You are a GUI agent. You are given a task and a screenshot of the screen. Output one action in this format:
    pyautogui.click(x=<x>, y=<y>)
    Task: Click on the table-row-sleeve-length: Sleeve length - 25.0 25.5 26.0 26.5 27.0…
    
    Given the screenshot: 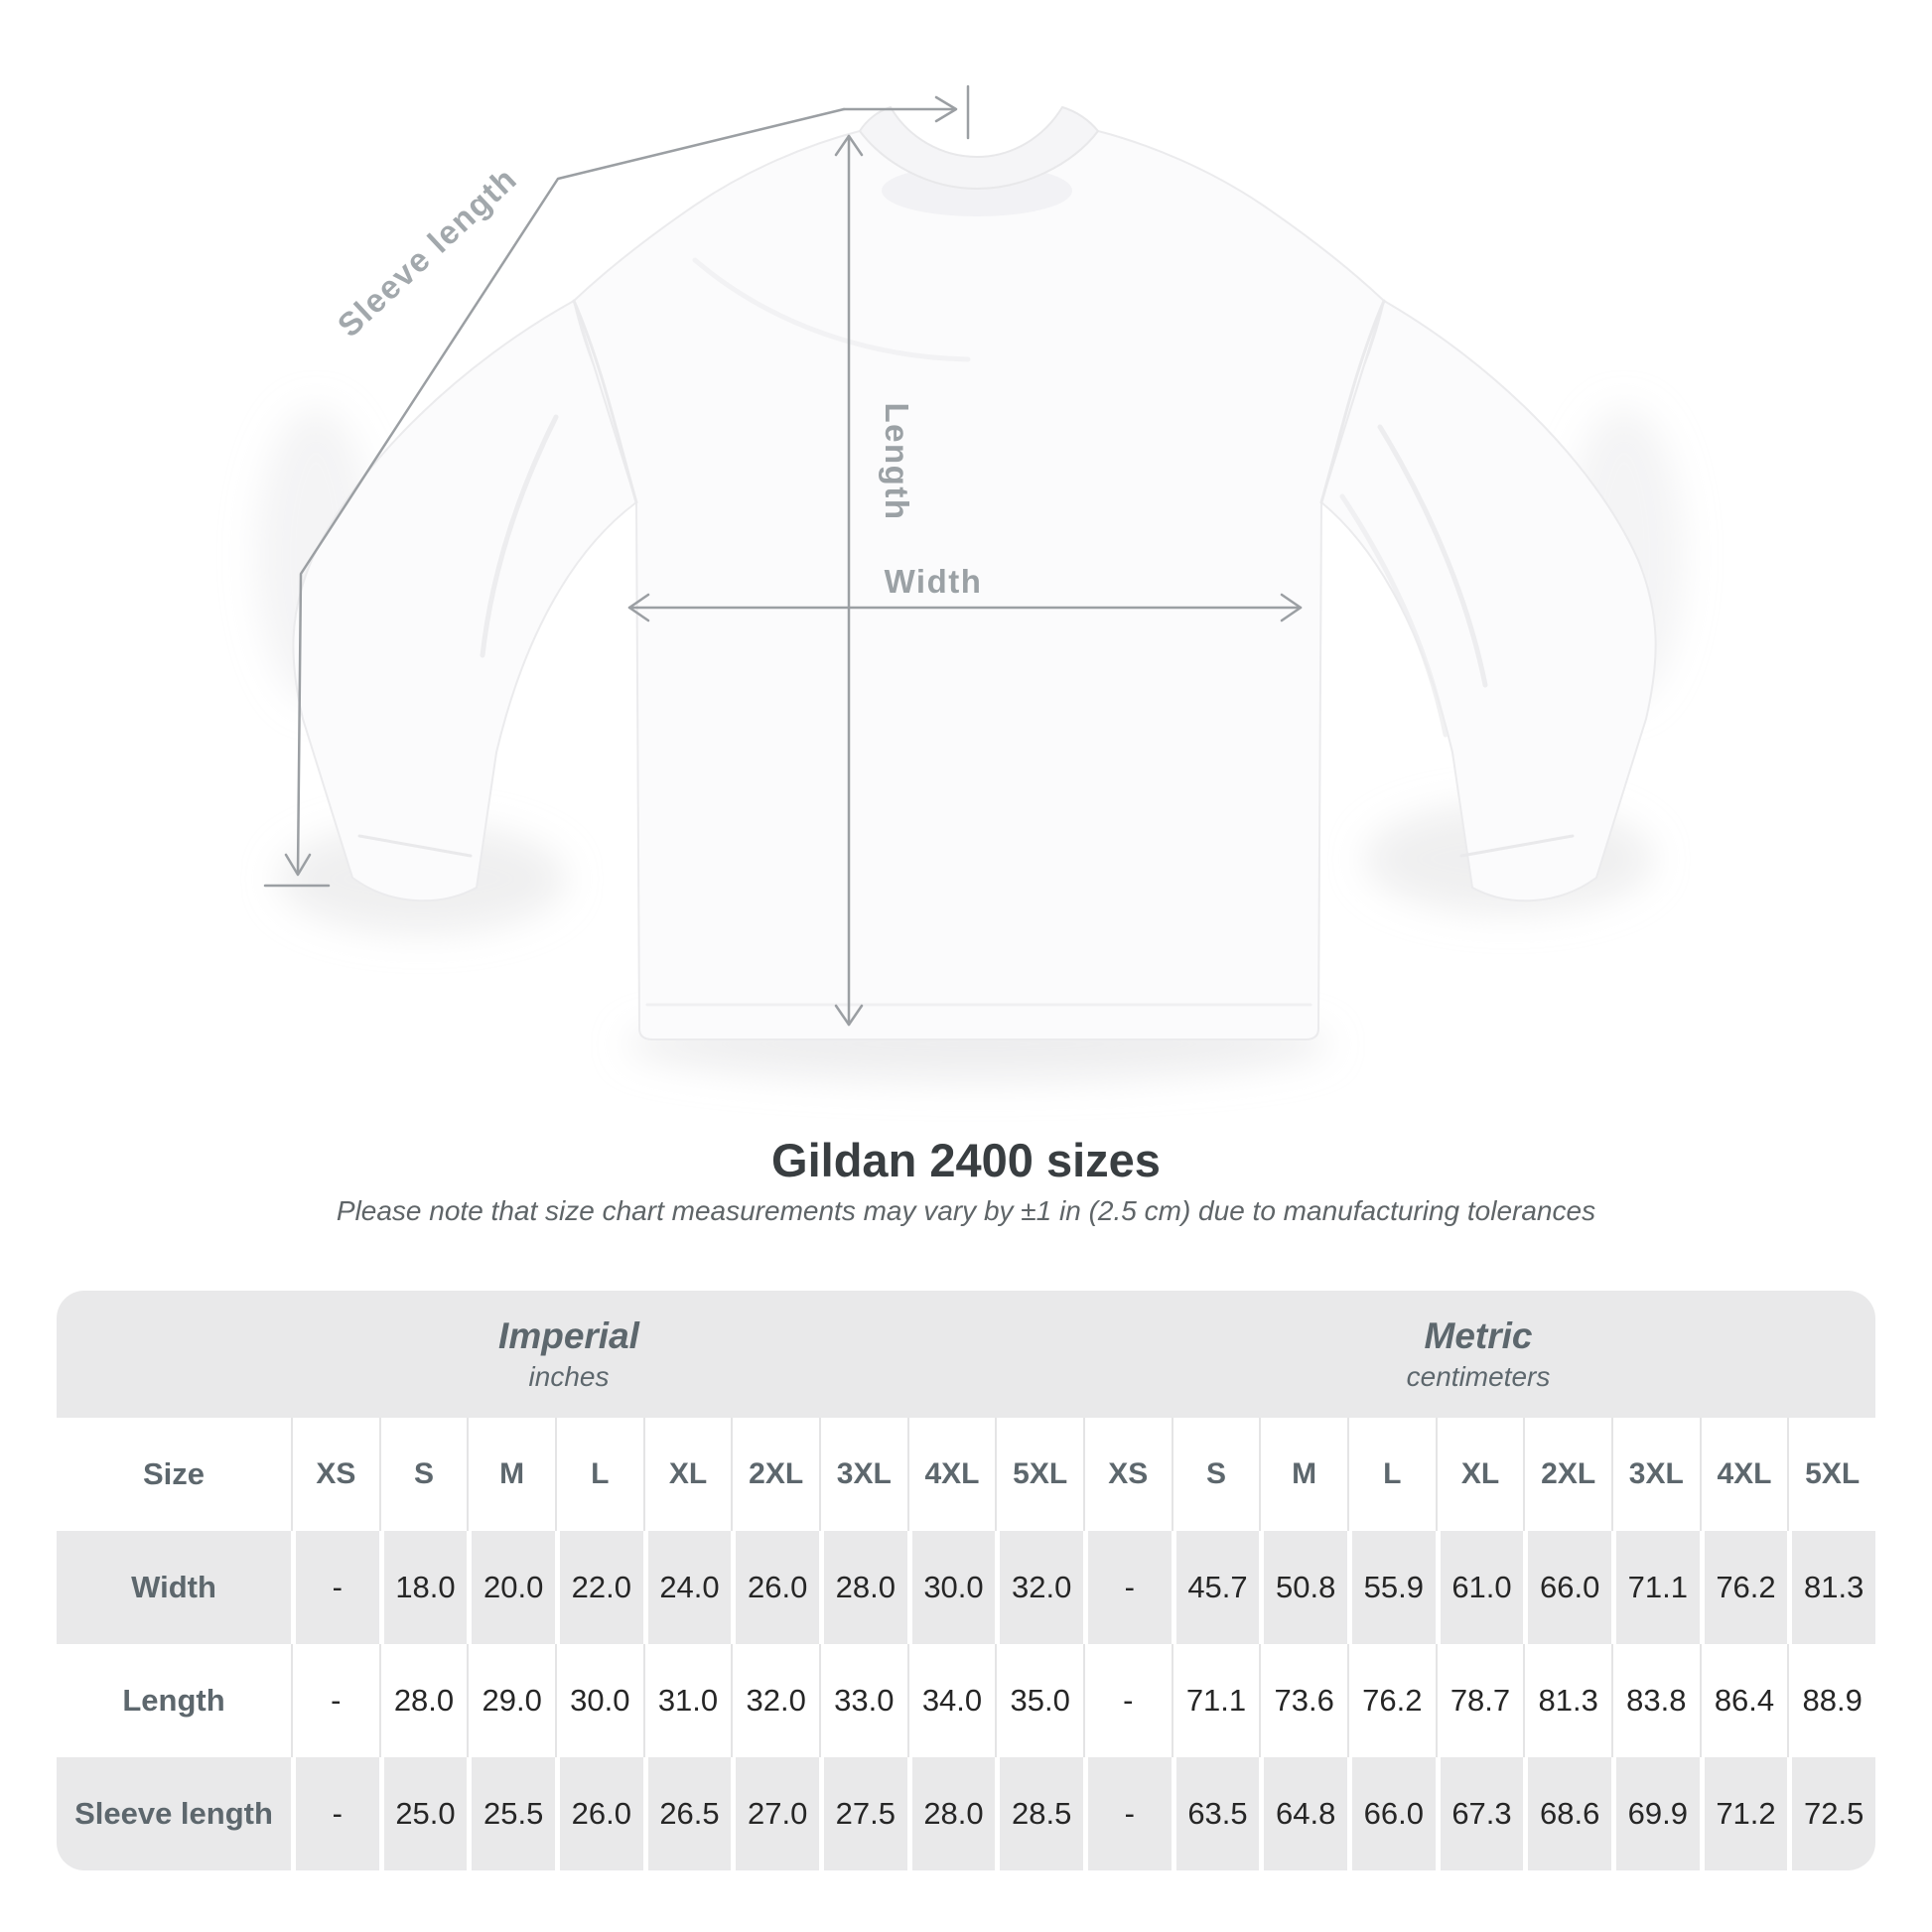 What is the action you would take?
    pyautogui.click(x=966, y=1814)
    